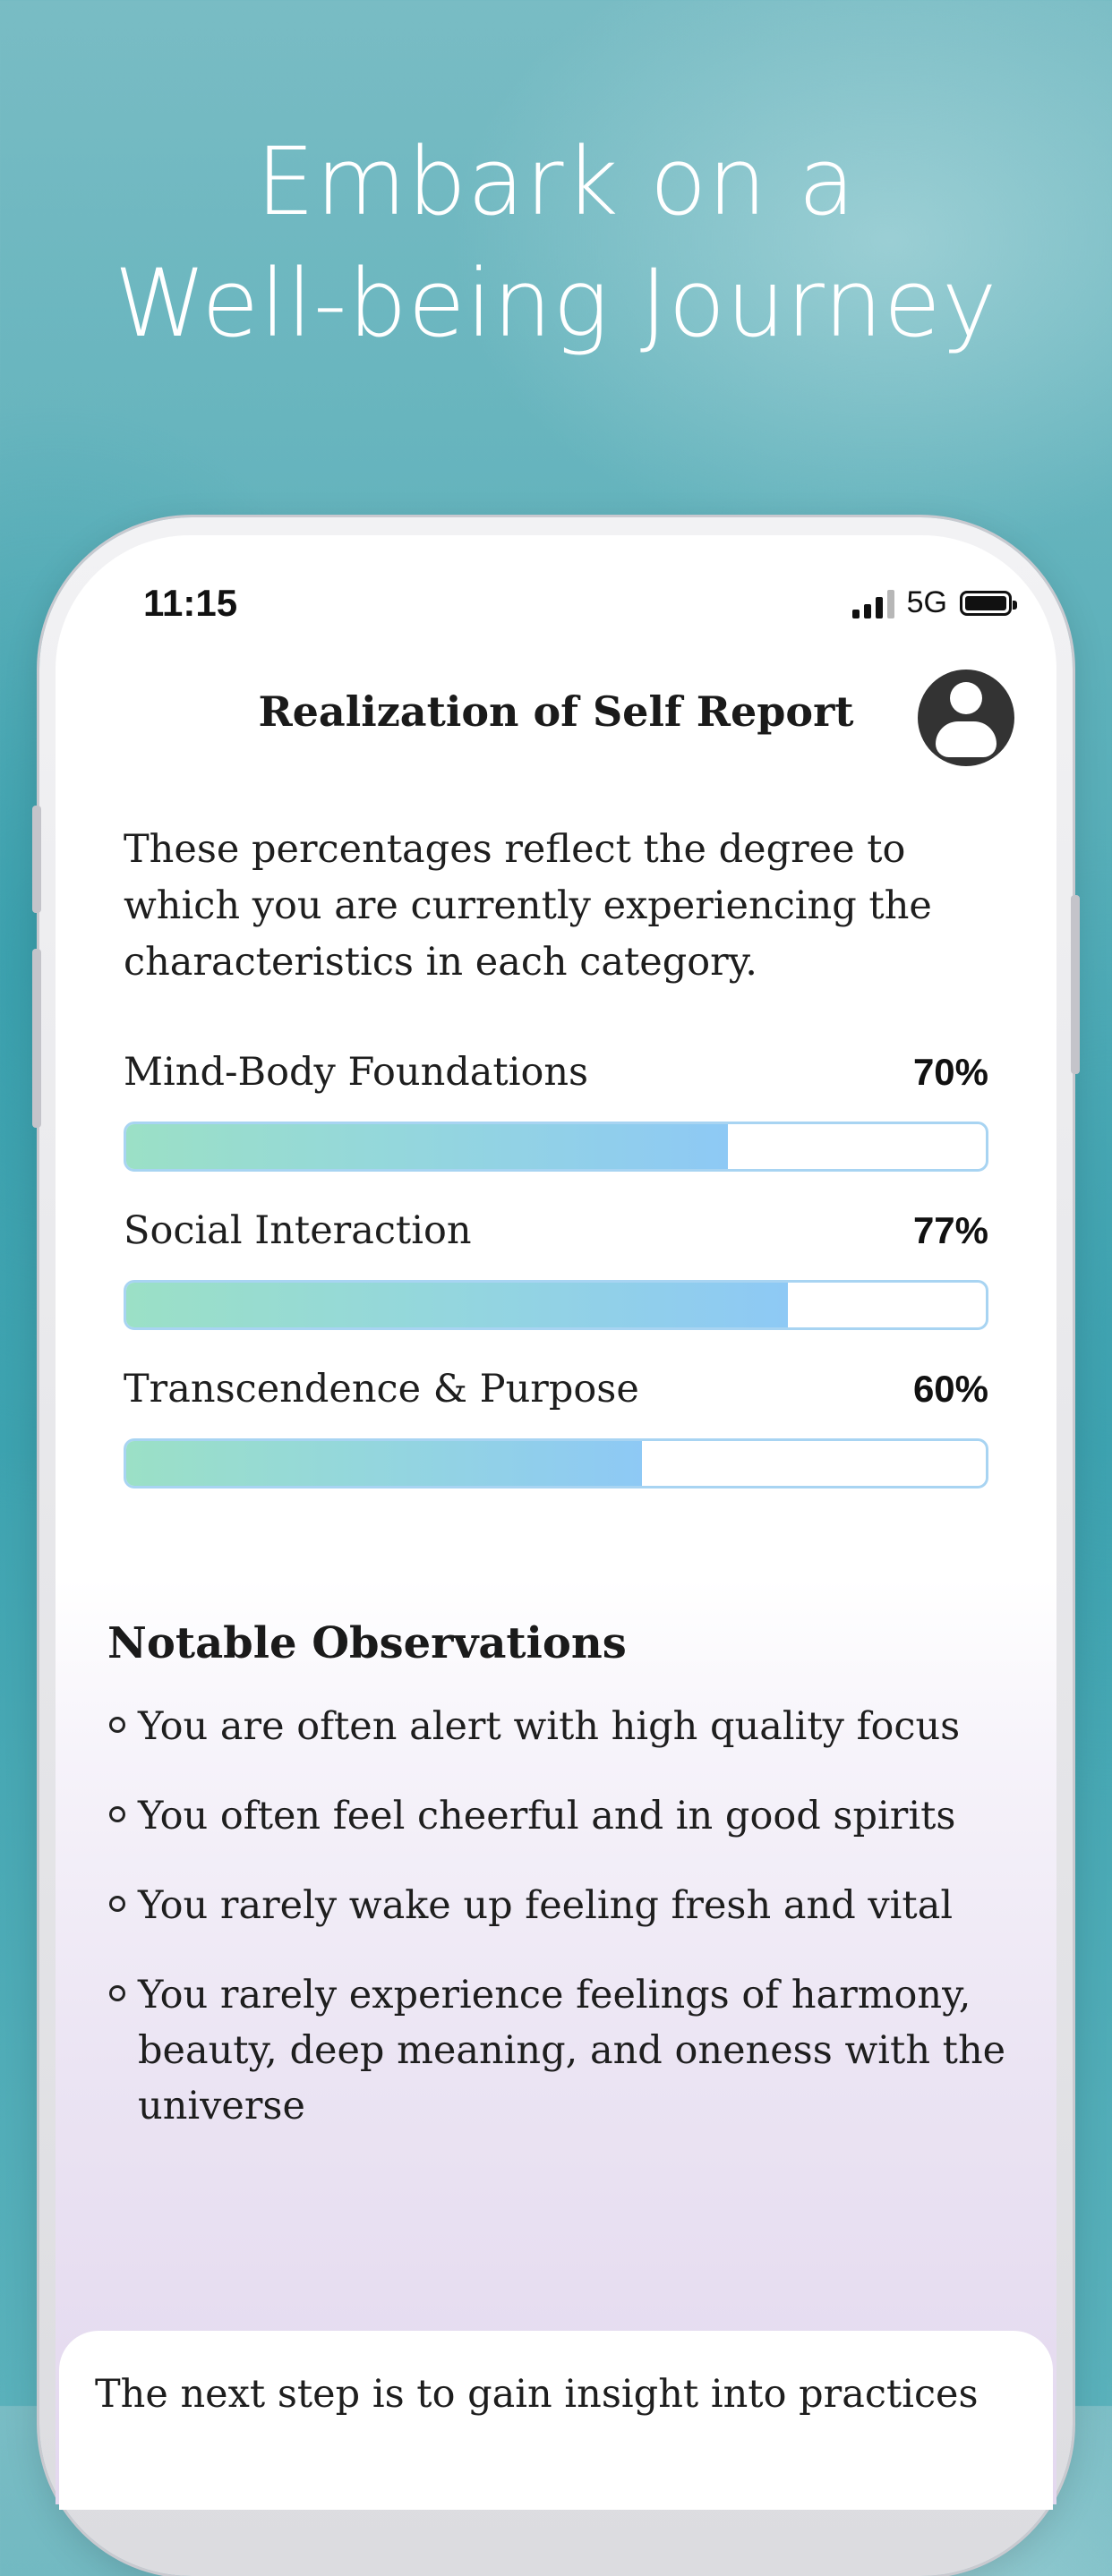 This screenshot has height=2576, width=1112. I want to click on category-percent: 70%, so click(950, 1072).